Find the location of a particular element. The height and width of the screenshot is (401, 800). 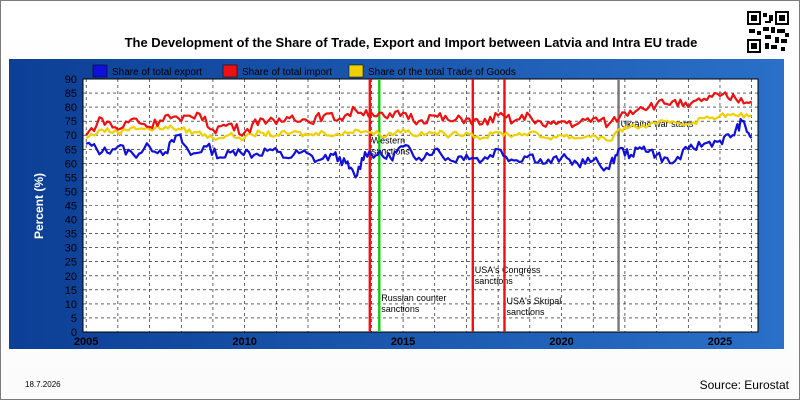

y-tick-label: 10 is located at coordinates (71, 305).